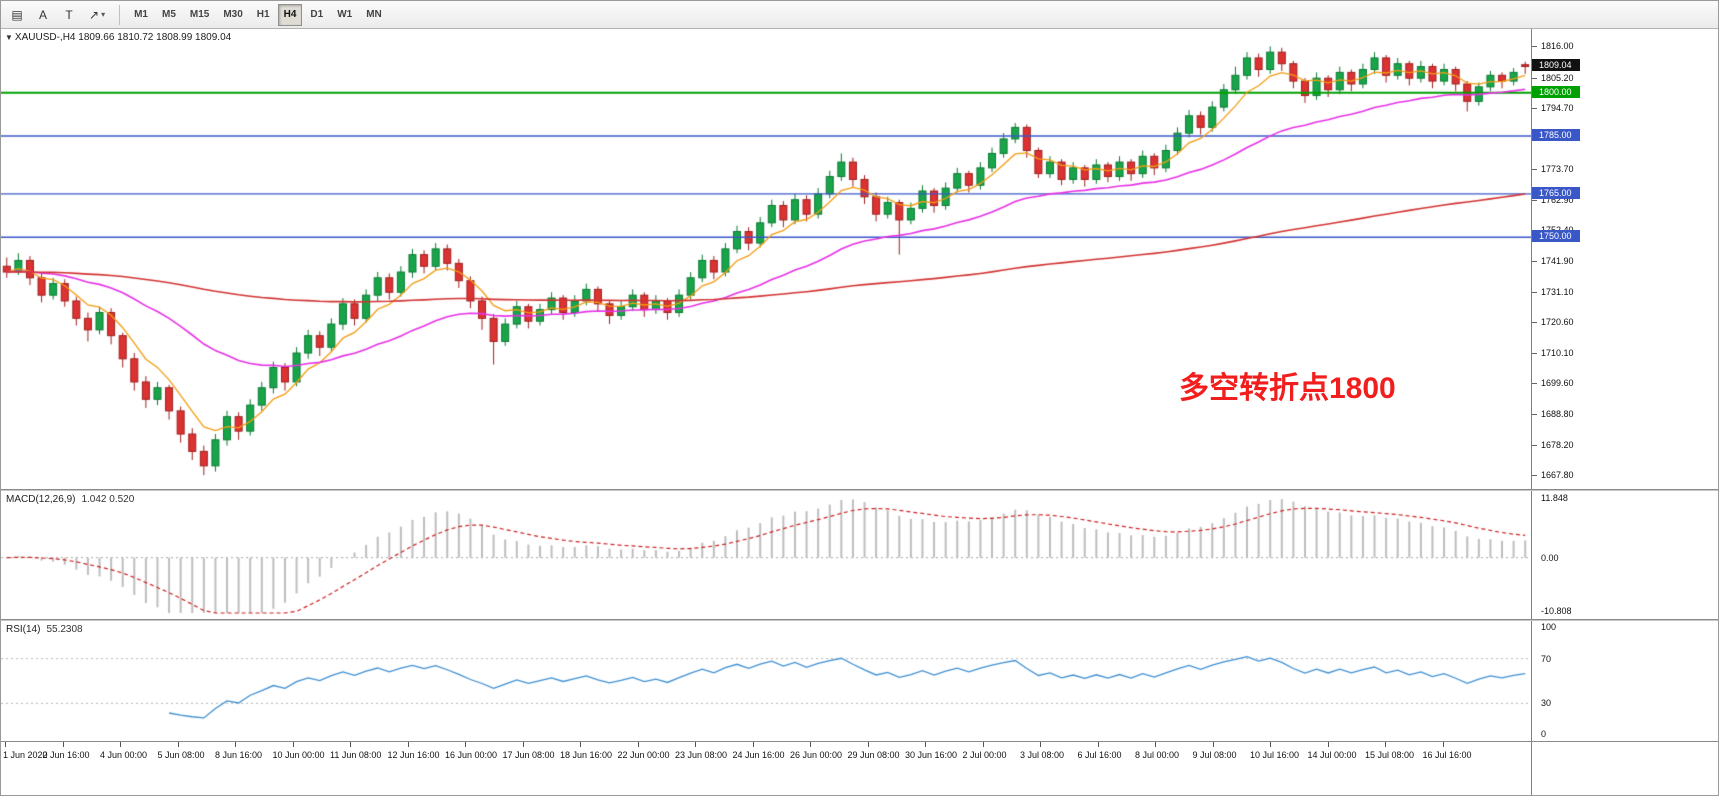 Image resolution: width=1719 pixels, height=796 pixels. What do you see at coordinates (124, 755) in the screenshot?
I see `time-tick-label: 4 Jun 00:00` at bounding box center [124, 755].